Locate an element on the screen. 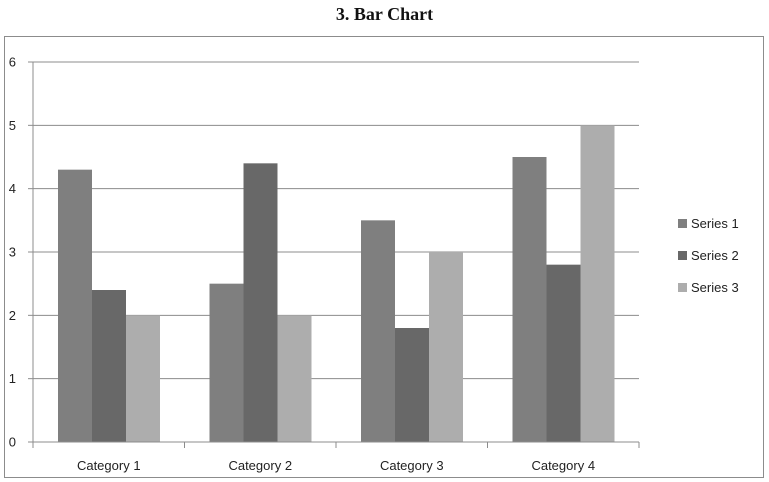 The width and height of the screenshot is (769, 482). y-tick-label: 3 is located at coordinates (12, 252).